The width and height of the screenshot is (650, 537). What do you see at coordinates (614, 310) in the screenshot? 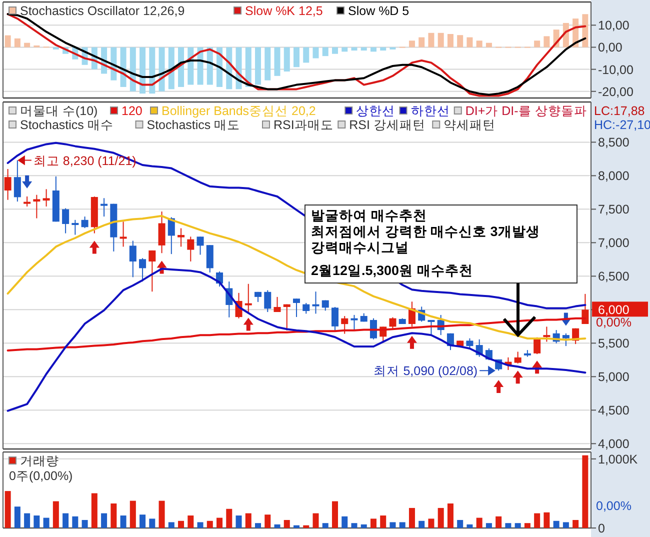
I see `y-tick-label: 6,000` at bounding box center [614, 310].